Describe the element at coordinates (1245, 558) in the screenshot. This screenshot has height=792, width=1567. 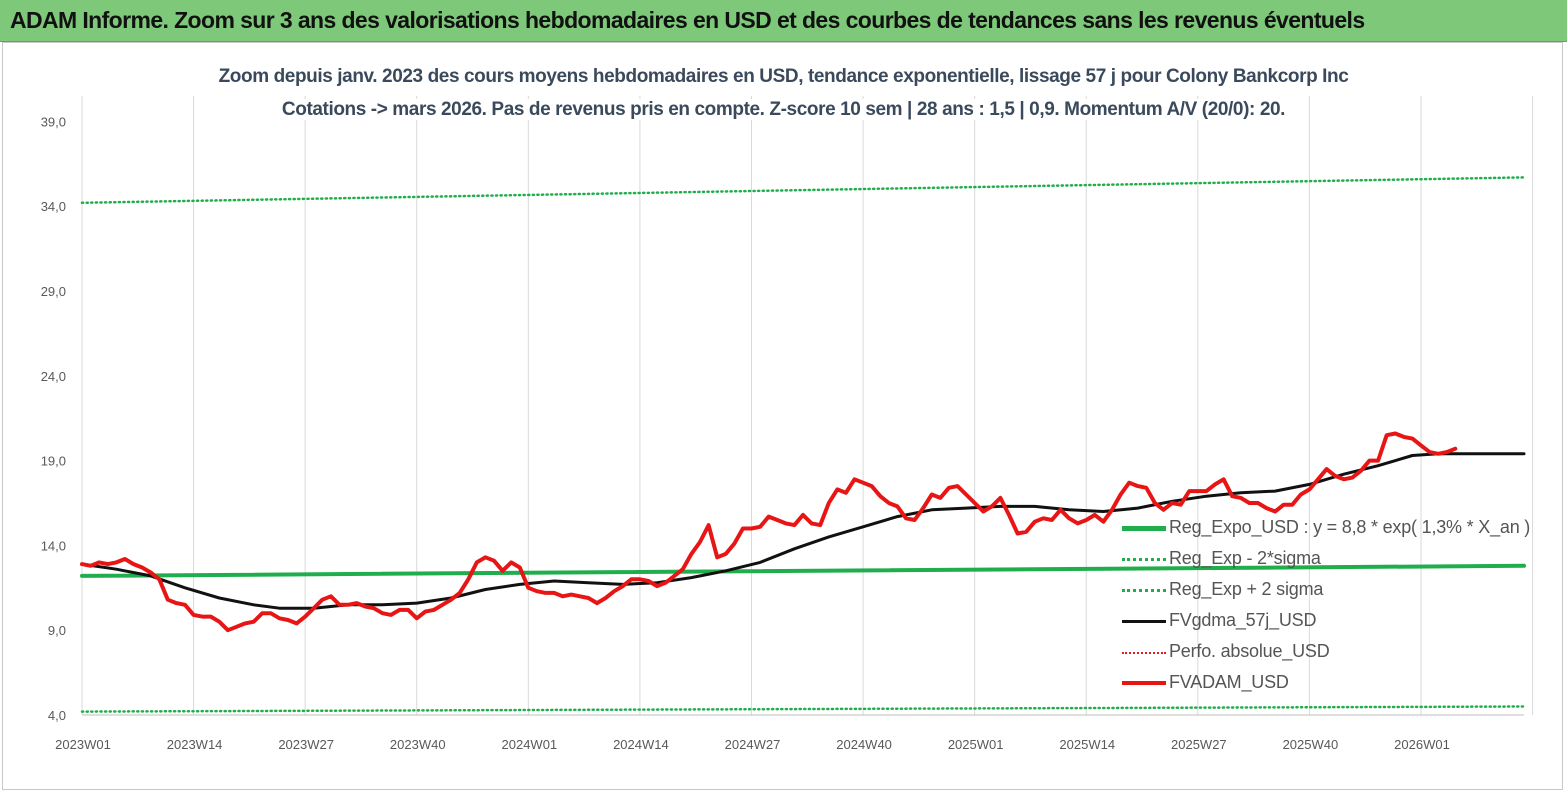
I see `legend-label: Reg_Exp - 2*sigma` at that location.